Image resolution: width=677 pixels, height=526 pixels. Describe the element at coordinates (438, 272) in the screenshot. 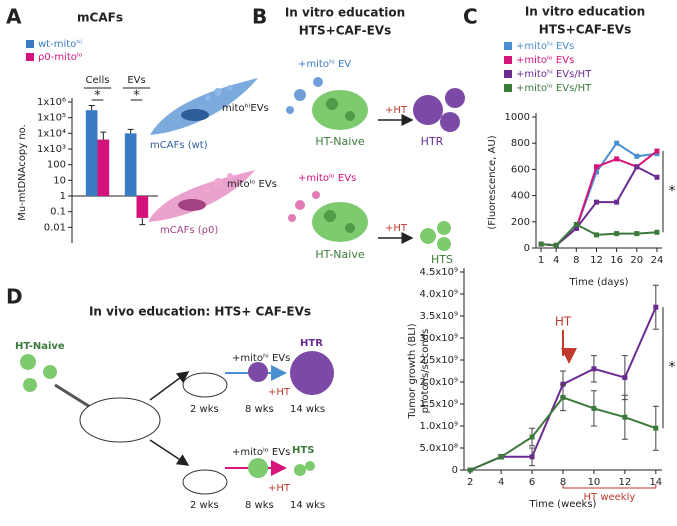

I see `y-tick-label: 4.5x10⁹` at that location.